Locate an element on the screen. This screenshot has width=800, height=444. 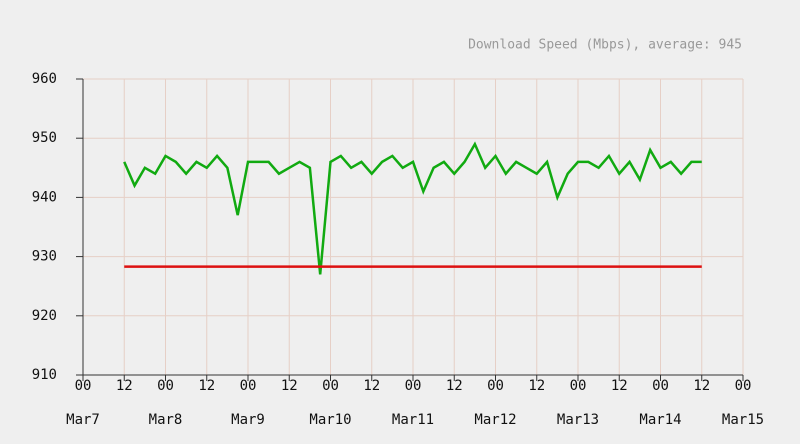
chart-title: Download Speed (Mbps), average: 945 is located at coordinates (605, 45).